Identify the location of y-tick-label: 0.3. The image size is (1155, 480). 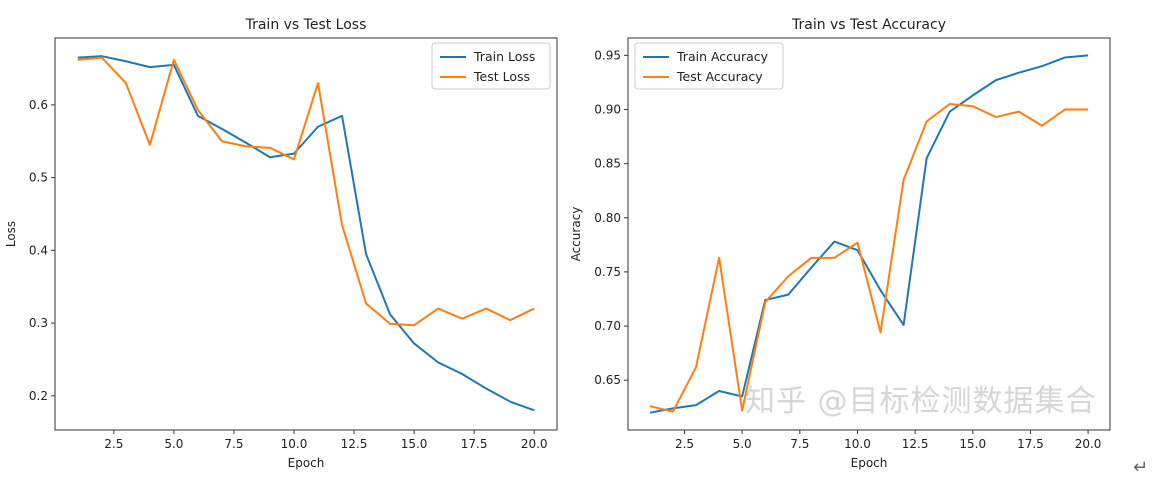
(38, 323).